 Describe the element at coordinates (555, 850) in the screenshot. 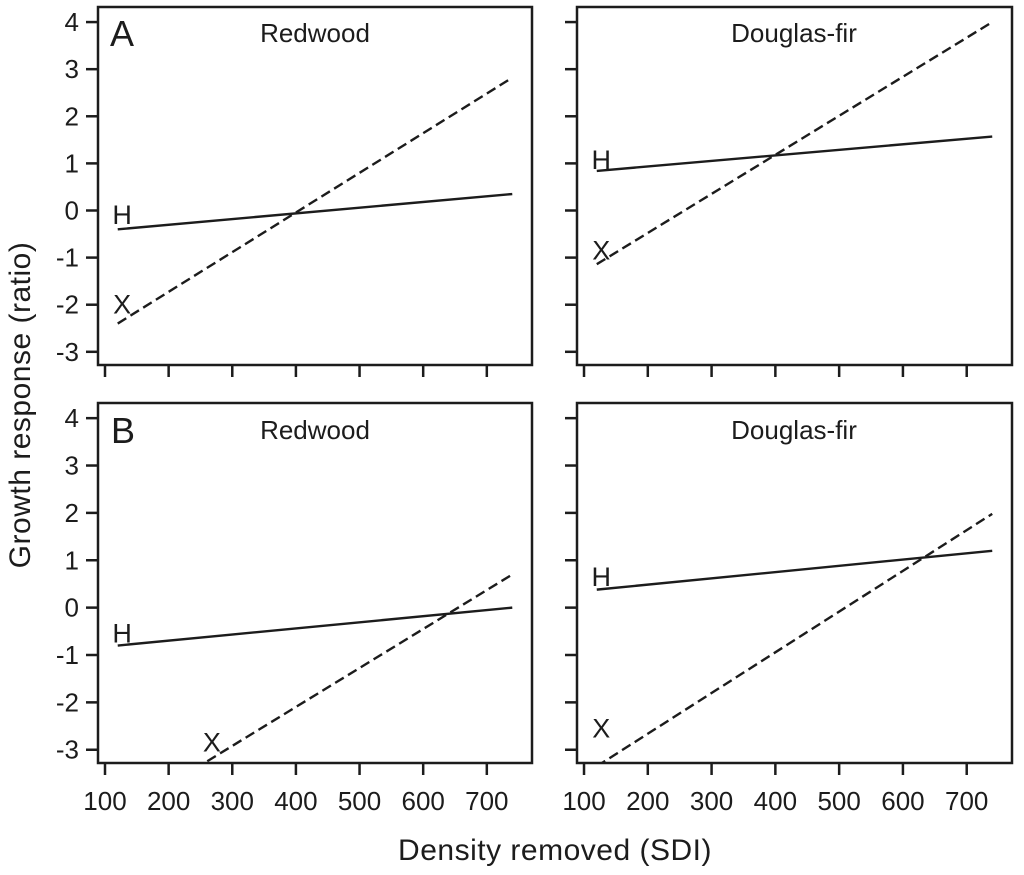

I see `x-axis-label: Density removed (SDI)` at that location.